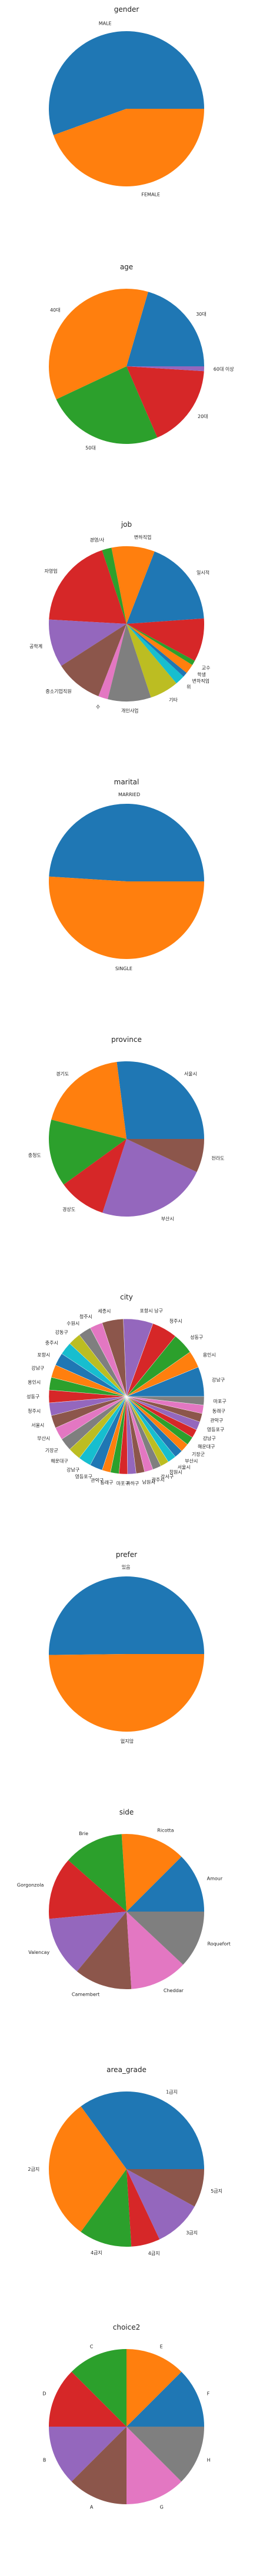  Describe the element at coordinates (104, 1311) in the screenshot. I see `slice-label: 세종시` at that location.